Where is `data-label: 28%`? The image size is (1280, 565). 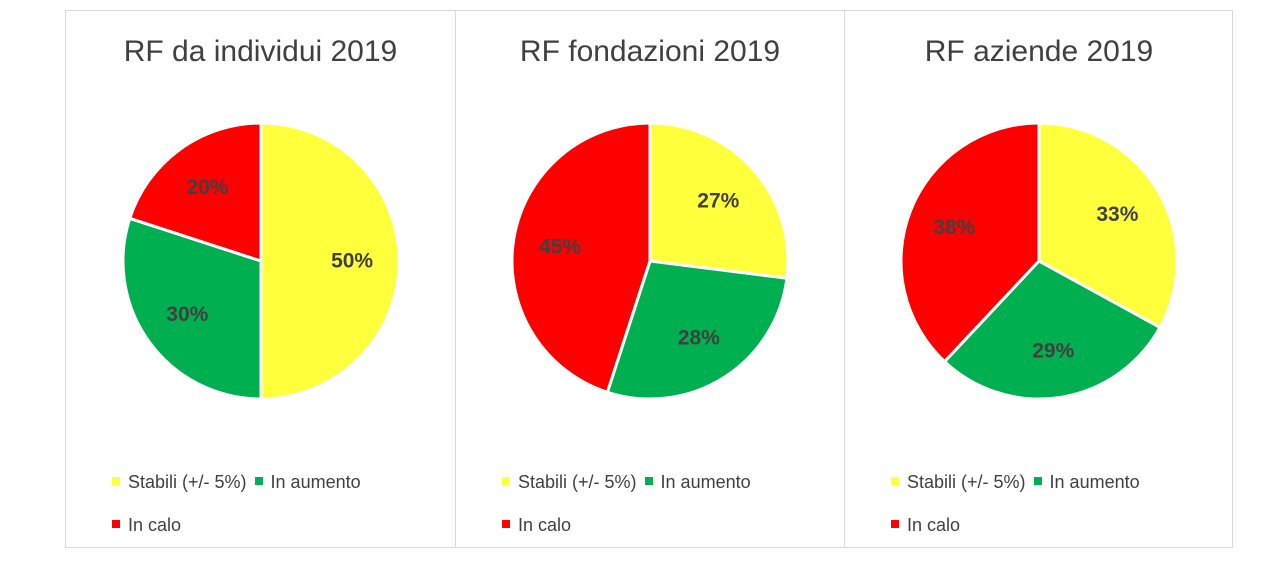 data-label: 28% is located at coordinates (699, 337).